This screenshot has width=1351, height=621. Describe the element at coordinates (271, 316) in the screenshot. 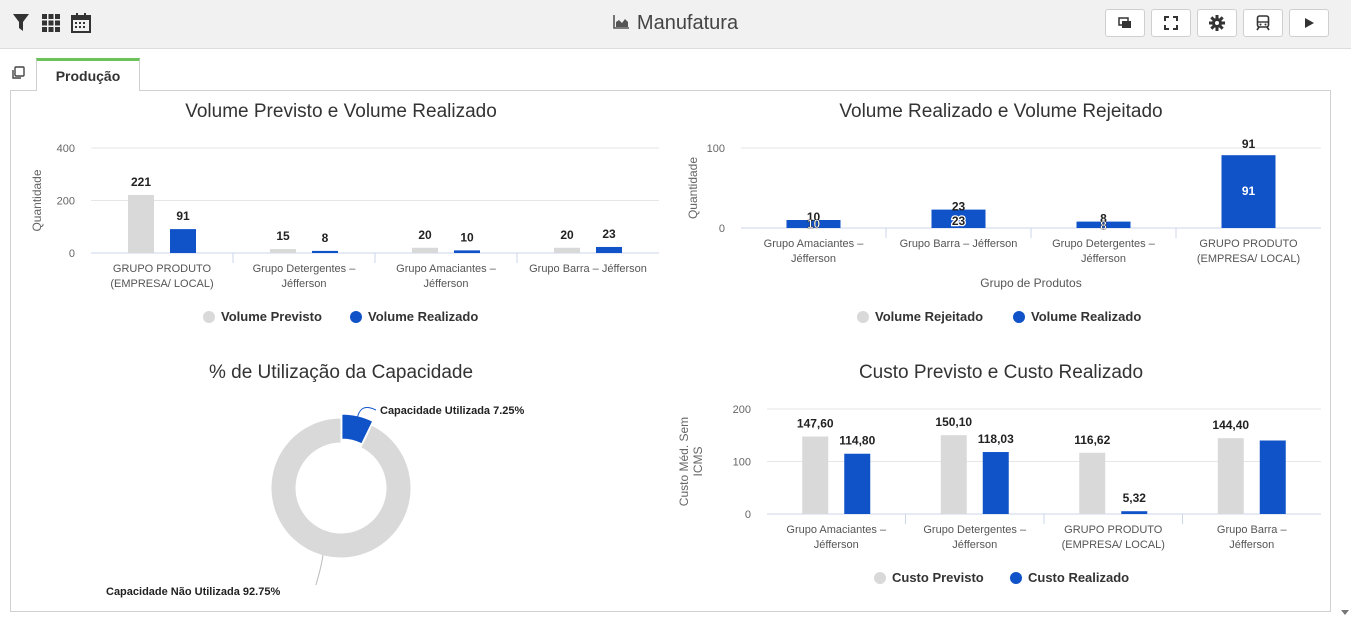

I see `legend-label: Volume Previsto` at that location.